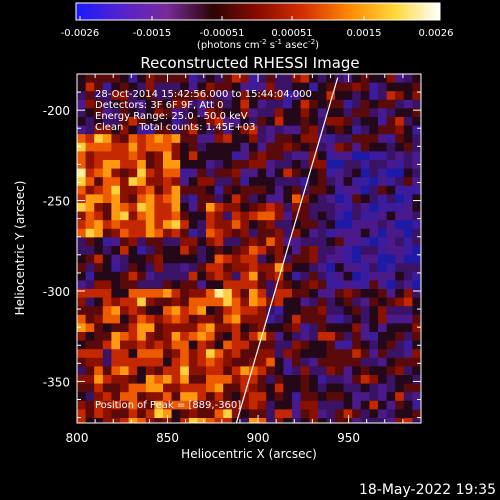 Image resolution: width=500 pixels, height=500 pixels. I want to click on x-tick-label: 950, so click(348, 438).